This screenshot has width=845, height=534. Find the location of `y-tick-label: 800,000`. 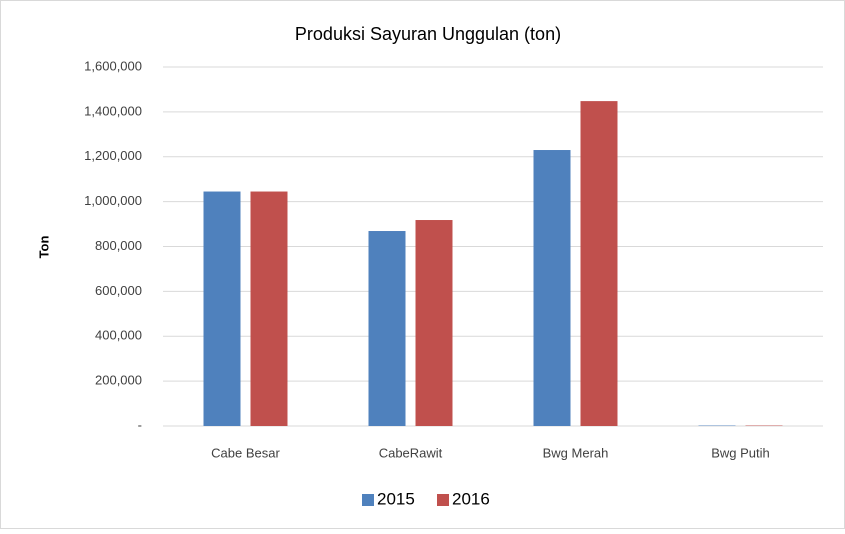

y-tick-label: 800,000 is located at coordinates (118, 245).